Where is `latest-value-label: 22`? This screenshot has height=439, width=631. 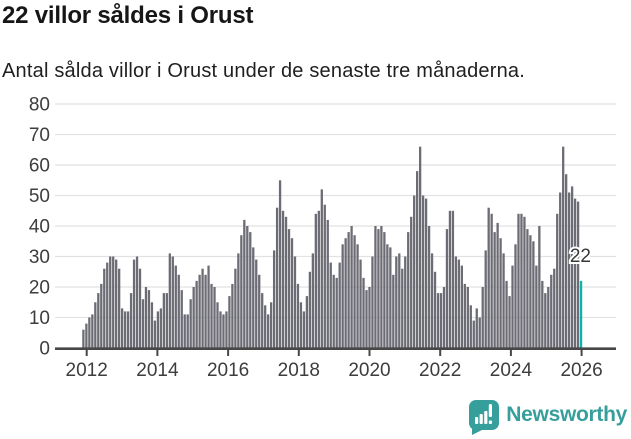 latest-value-label: 22 is located at coordinates (580, 256).